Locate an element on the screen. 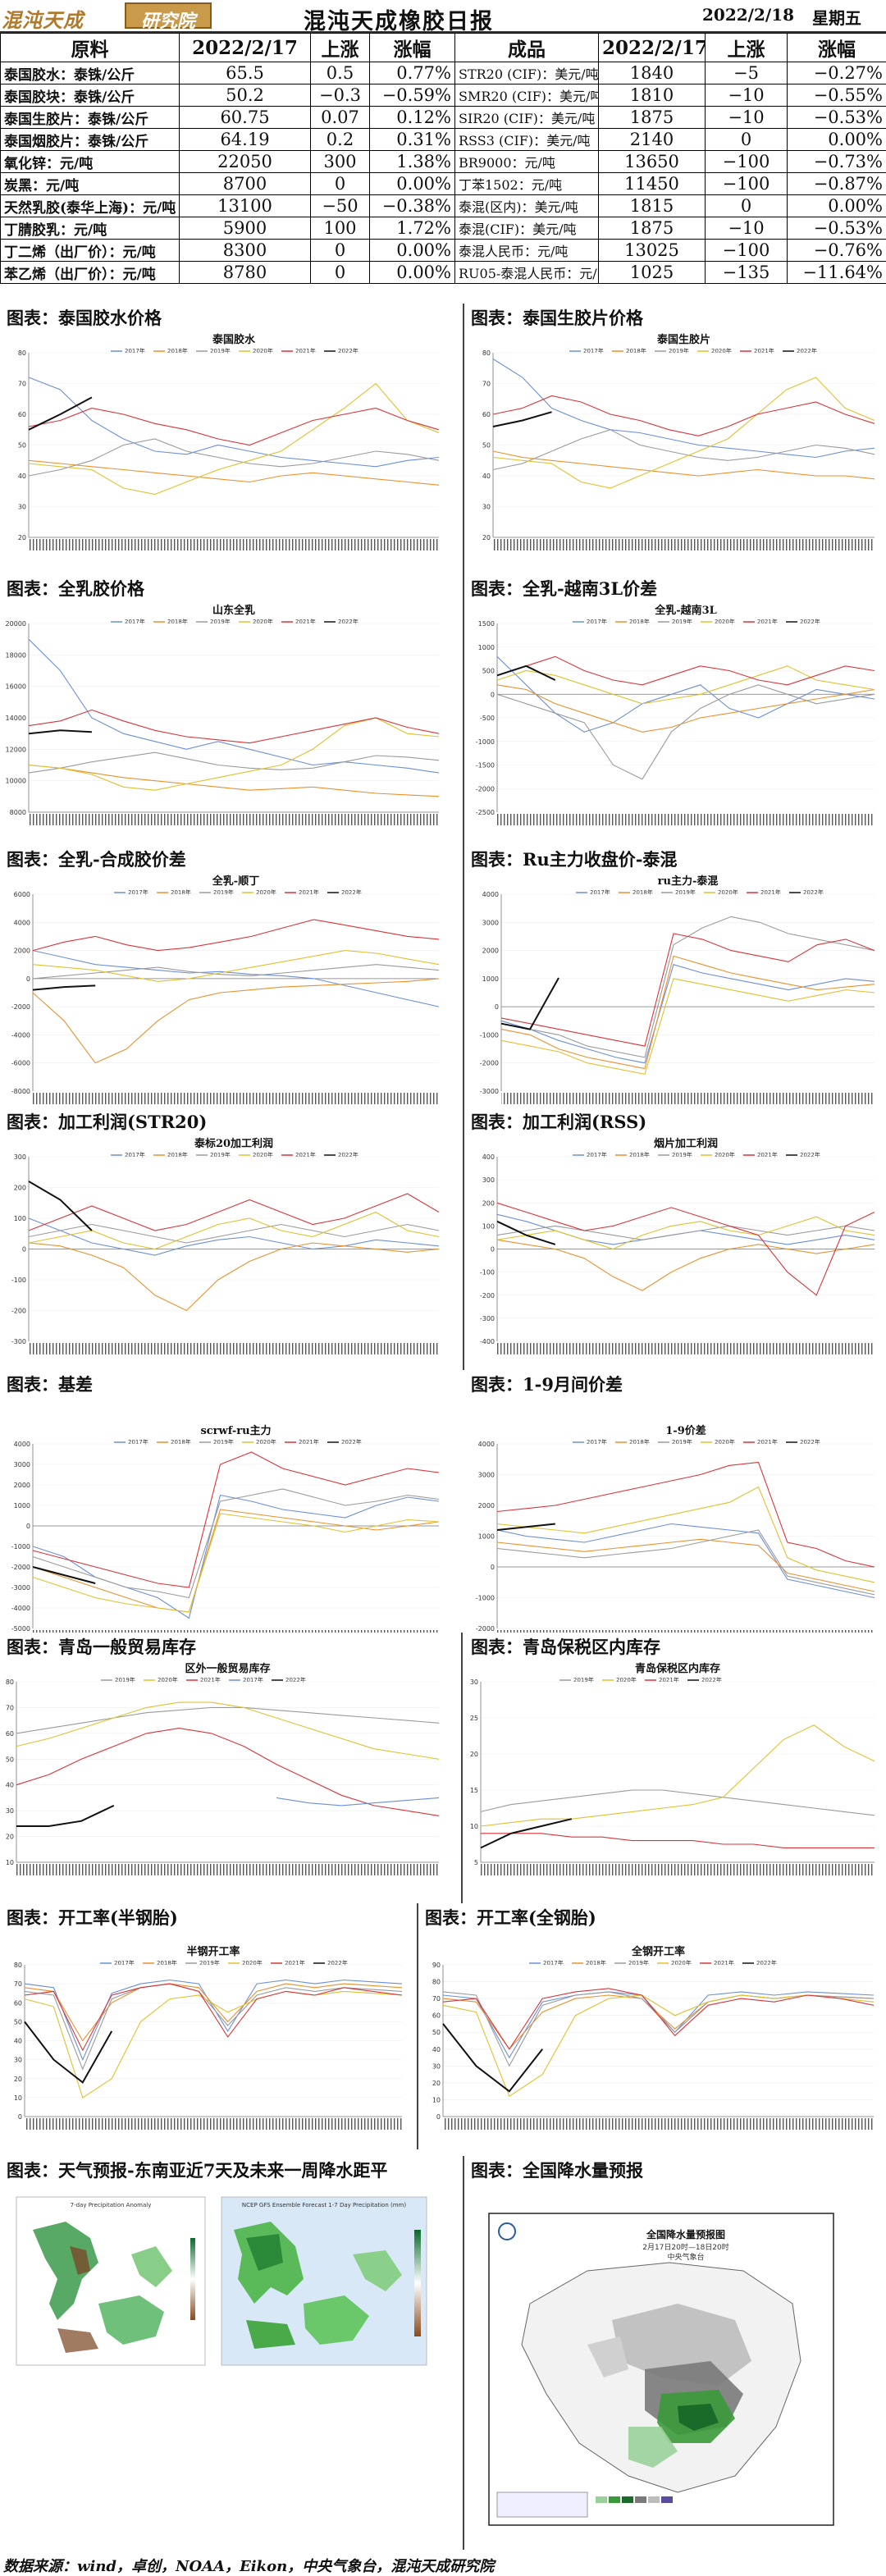  table-cell: 22050 is located at coordinates (245, 162).